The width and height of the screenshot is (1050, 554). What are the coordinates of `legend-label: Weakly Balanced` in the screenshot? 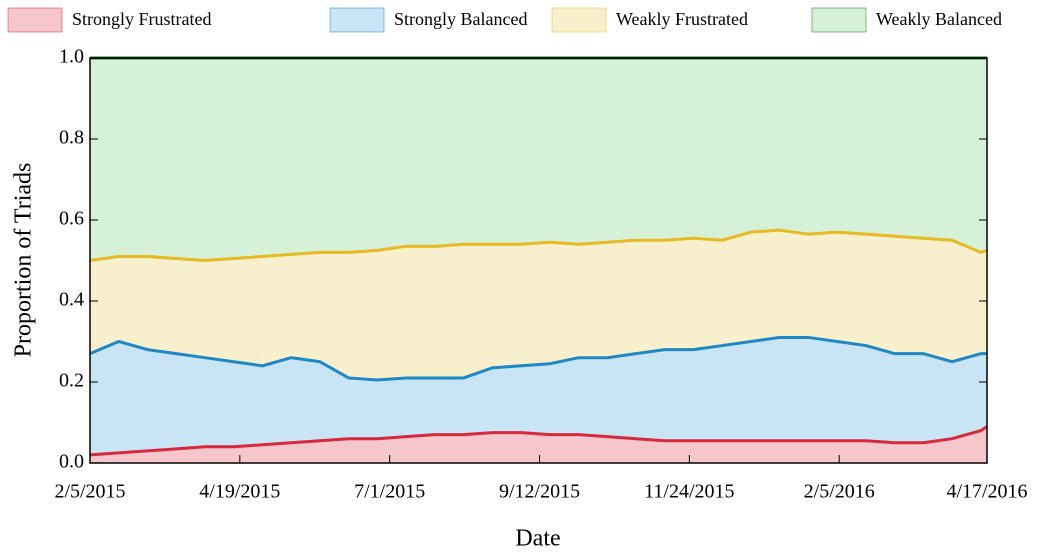 It's located at (939, 19).